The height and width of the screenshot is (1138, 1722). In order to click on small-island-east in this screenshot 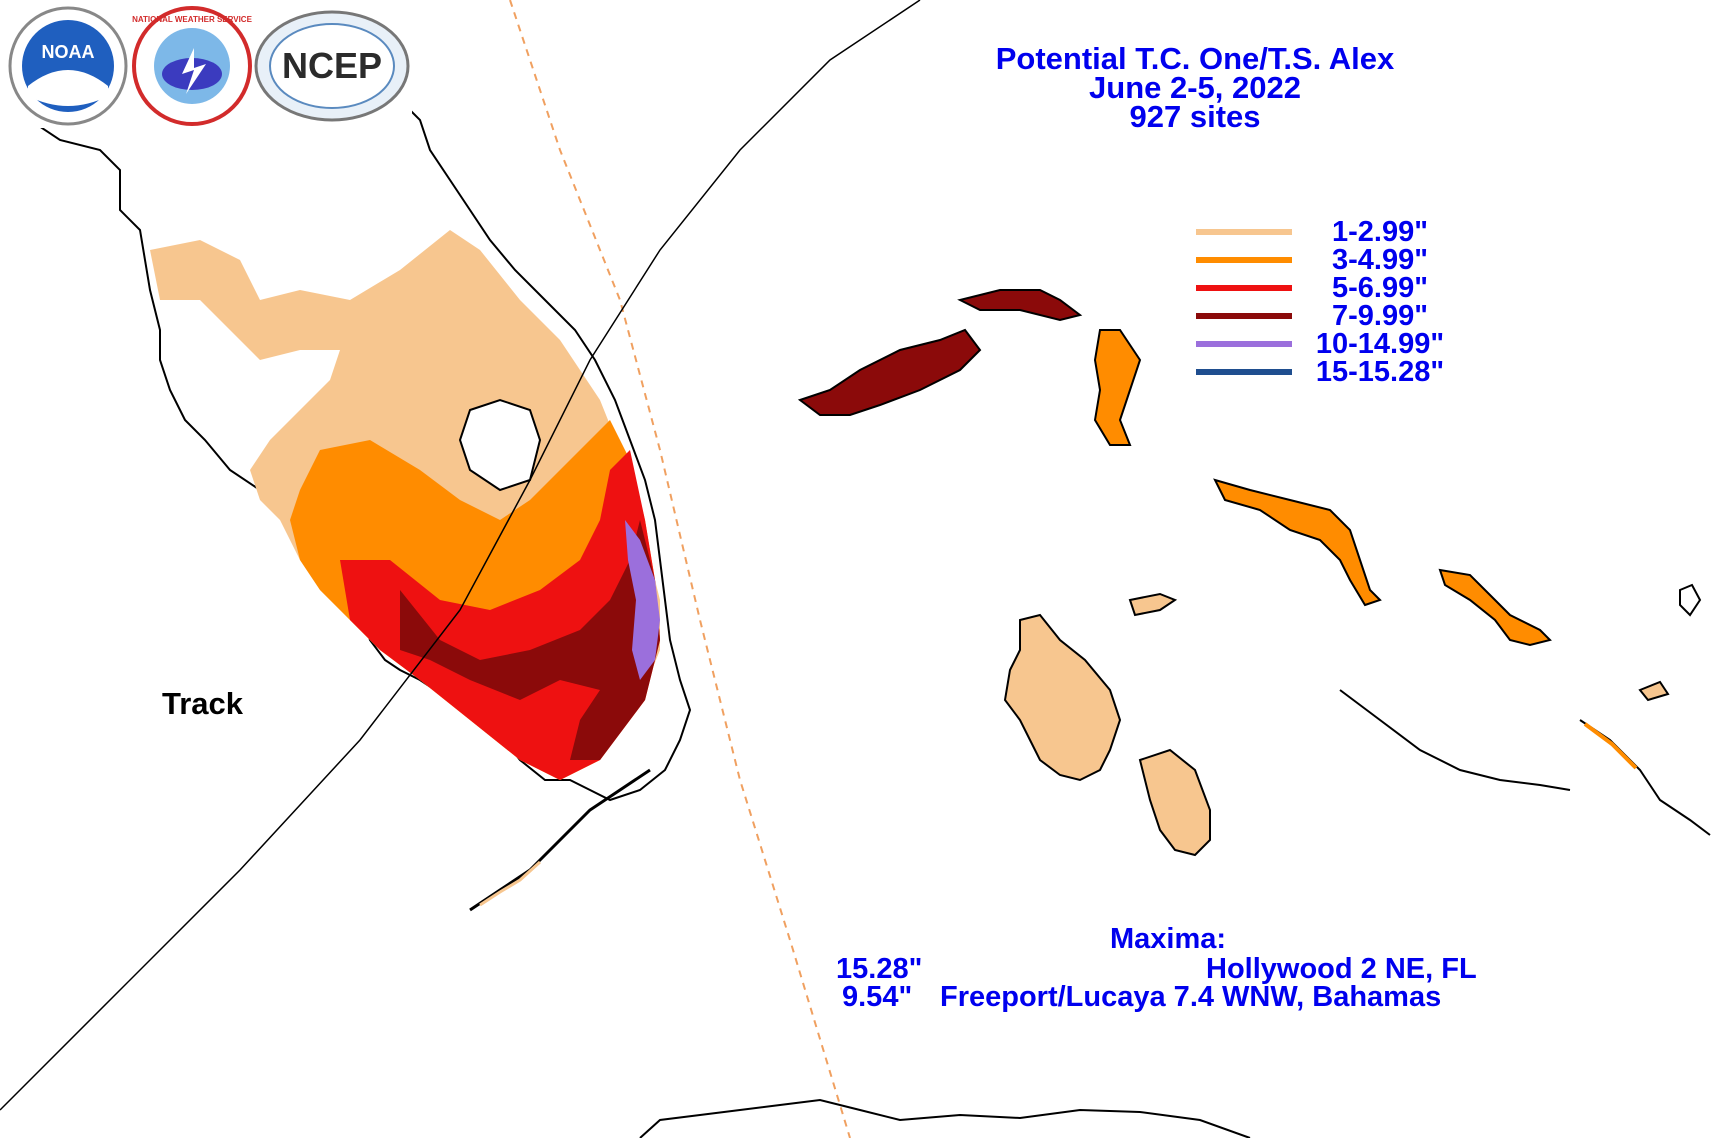, I will do `click(1654, 691)`.